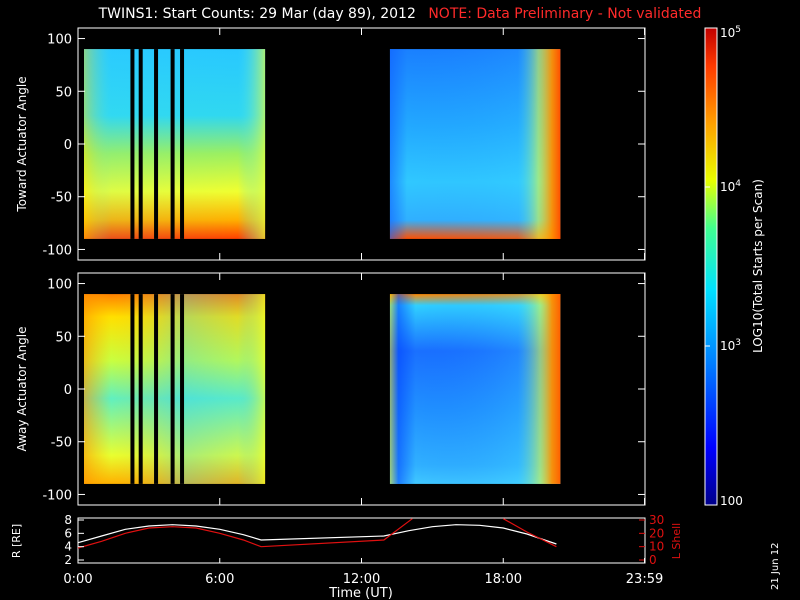 This screenshot has height=600, width=800. I want to click on time-xtick-label: 23:59, so click(644, 579).